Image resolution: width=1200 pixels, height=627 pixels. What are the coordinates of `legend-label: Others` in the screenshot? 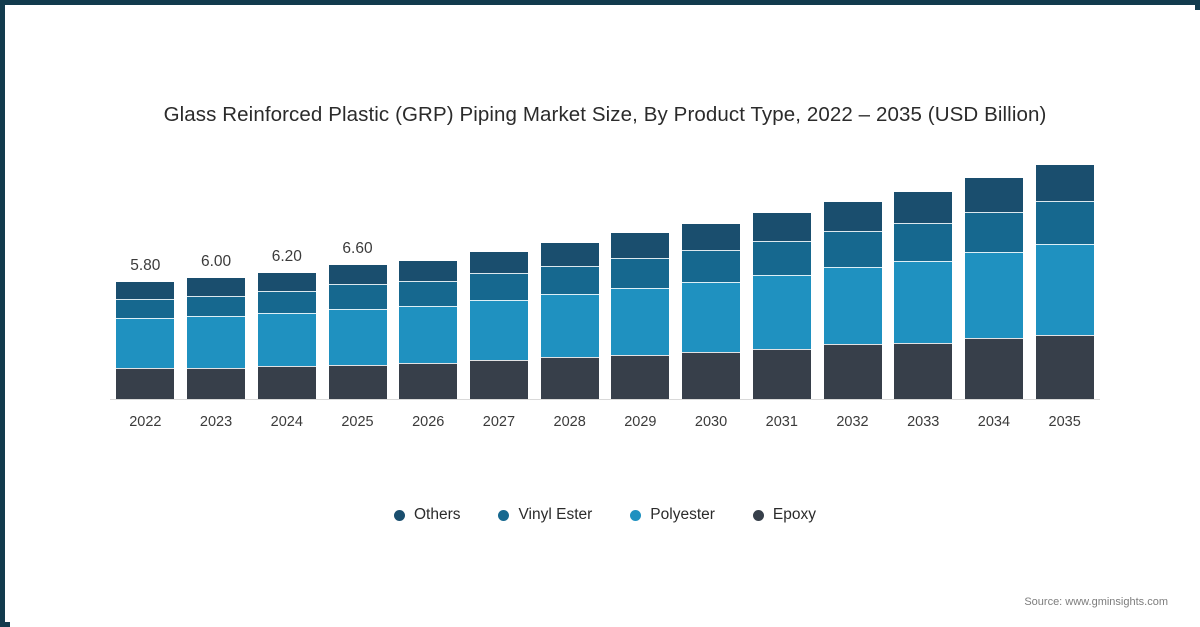 It's located at (437, 514).